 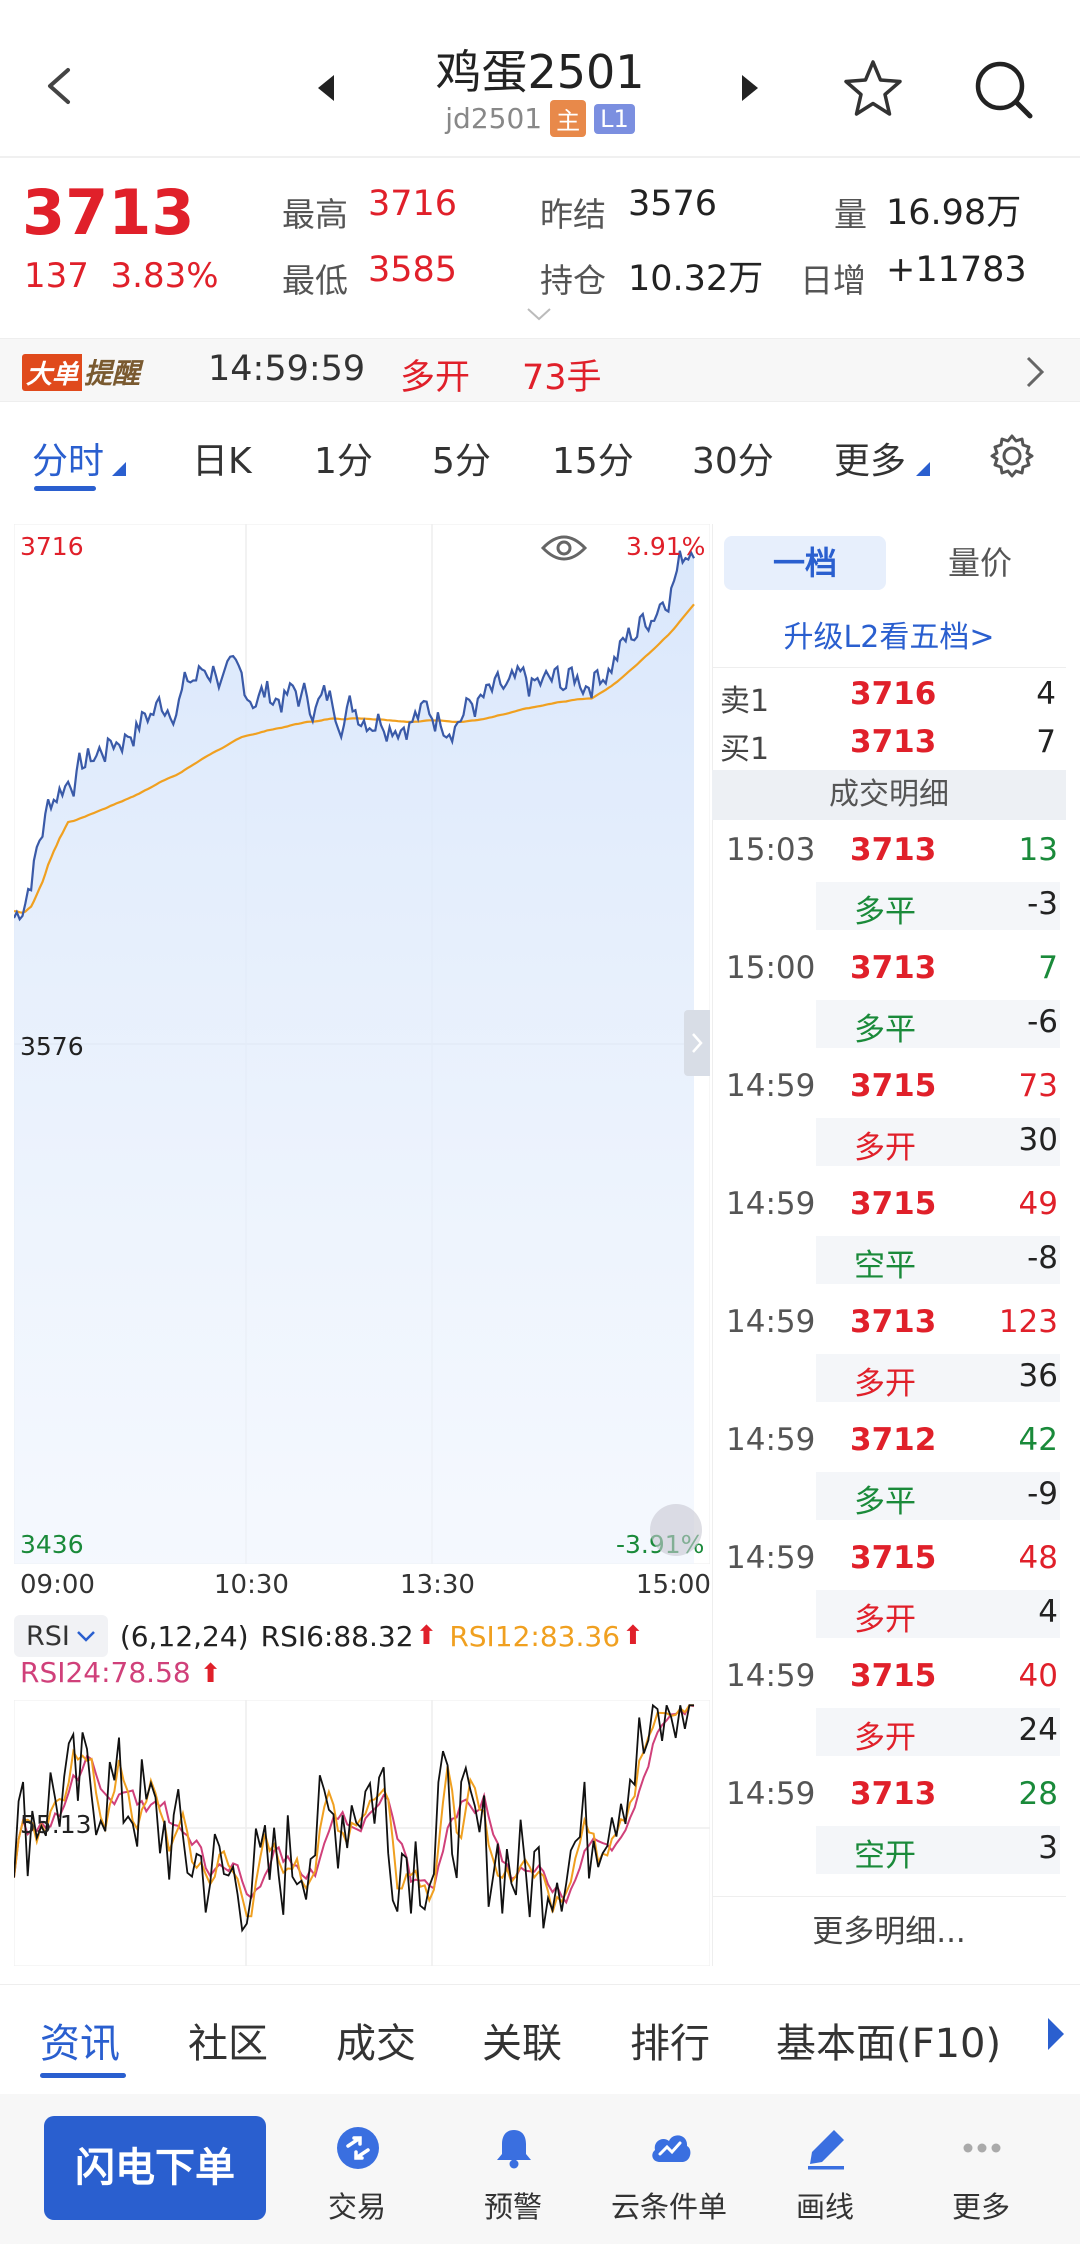 I want to click on trade-oi-change: -3, so click(x=1042, y=904).